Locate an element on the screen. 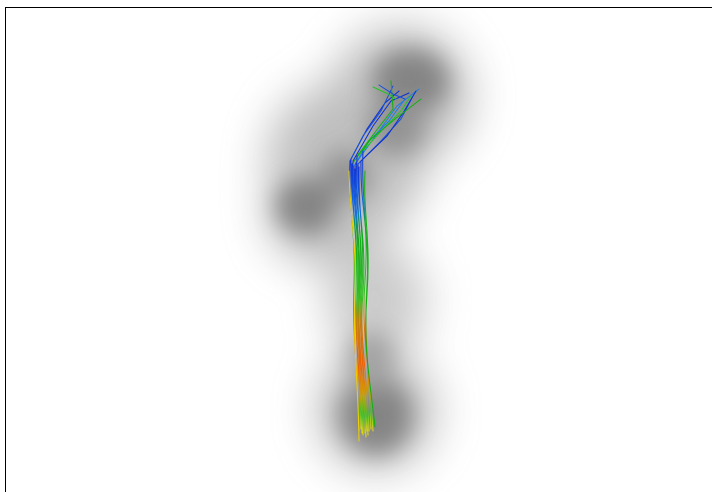 The image size is (712, 492). fiber-tract-bundle is located at coordinates (385, 261).